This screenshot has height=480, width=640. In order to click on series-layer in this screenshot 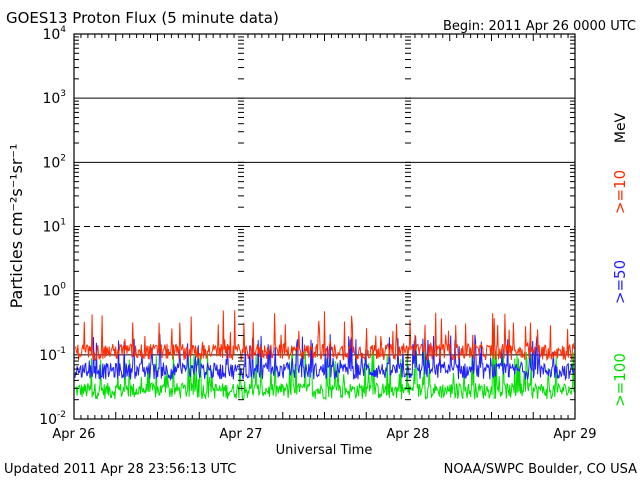, I will do `click(324, 355)`.